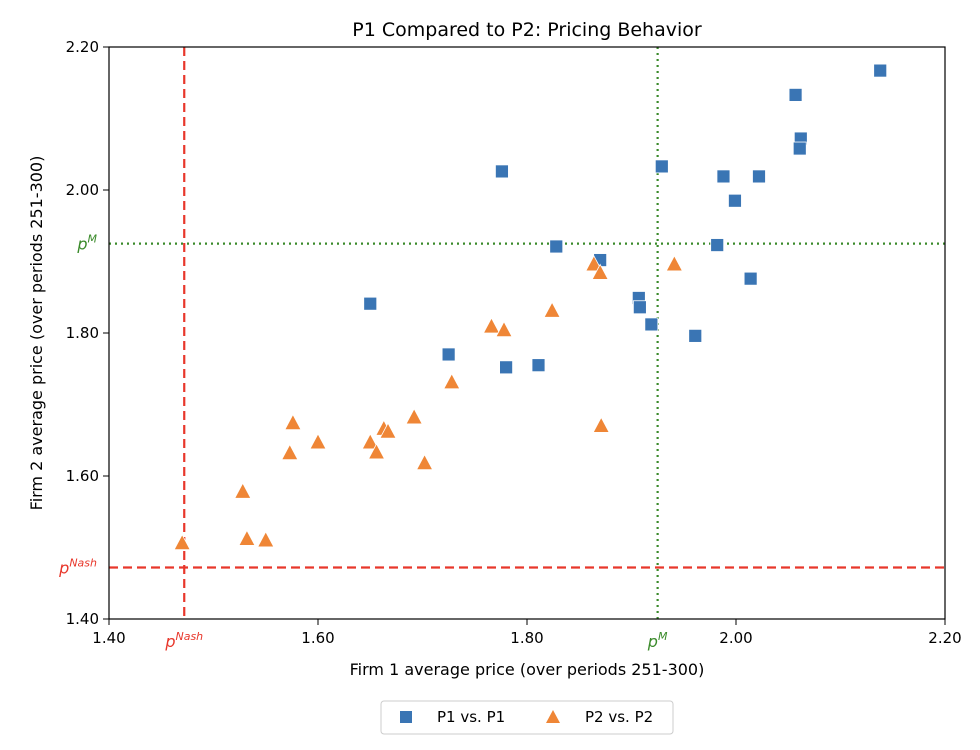 The image size is (980, 750). Describe the element at coordinates (108, 638) in the screenshot. I see `x-tick-label: 1.40` at that location.